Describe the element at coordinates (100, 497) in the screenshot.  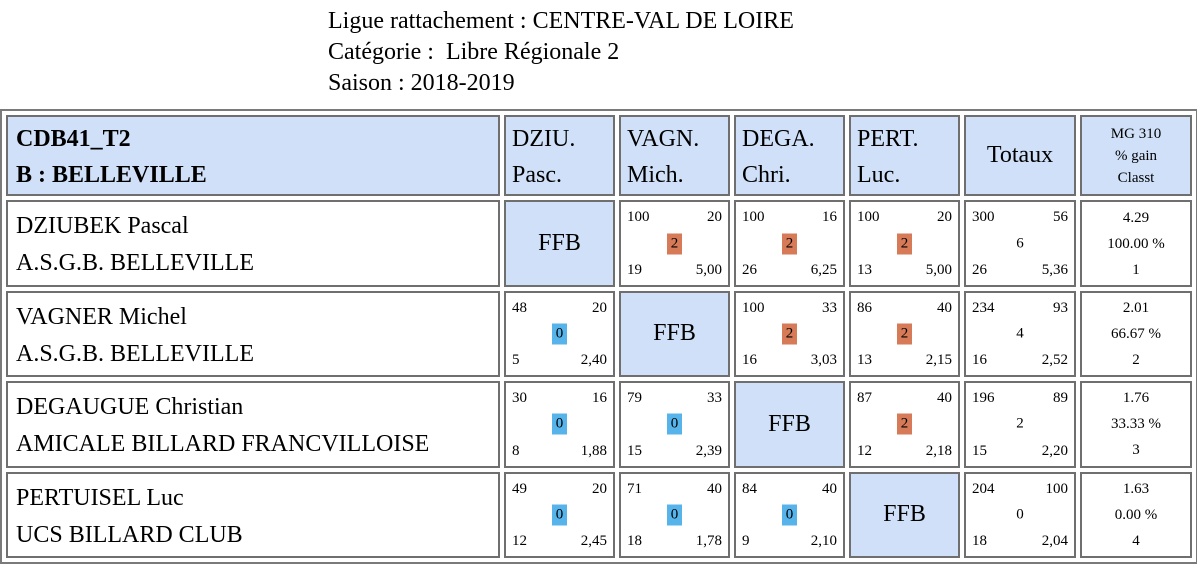
I see `player-name: PERTUISEL Luc` at that location.